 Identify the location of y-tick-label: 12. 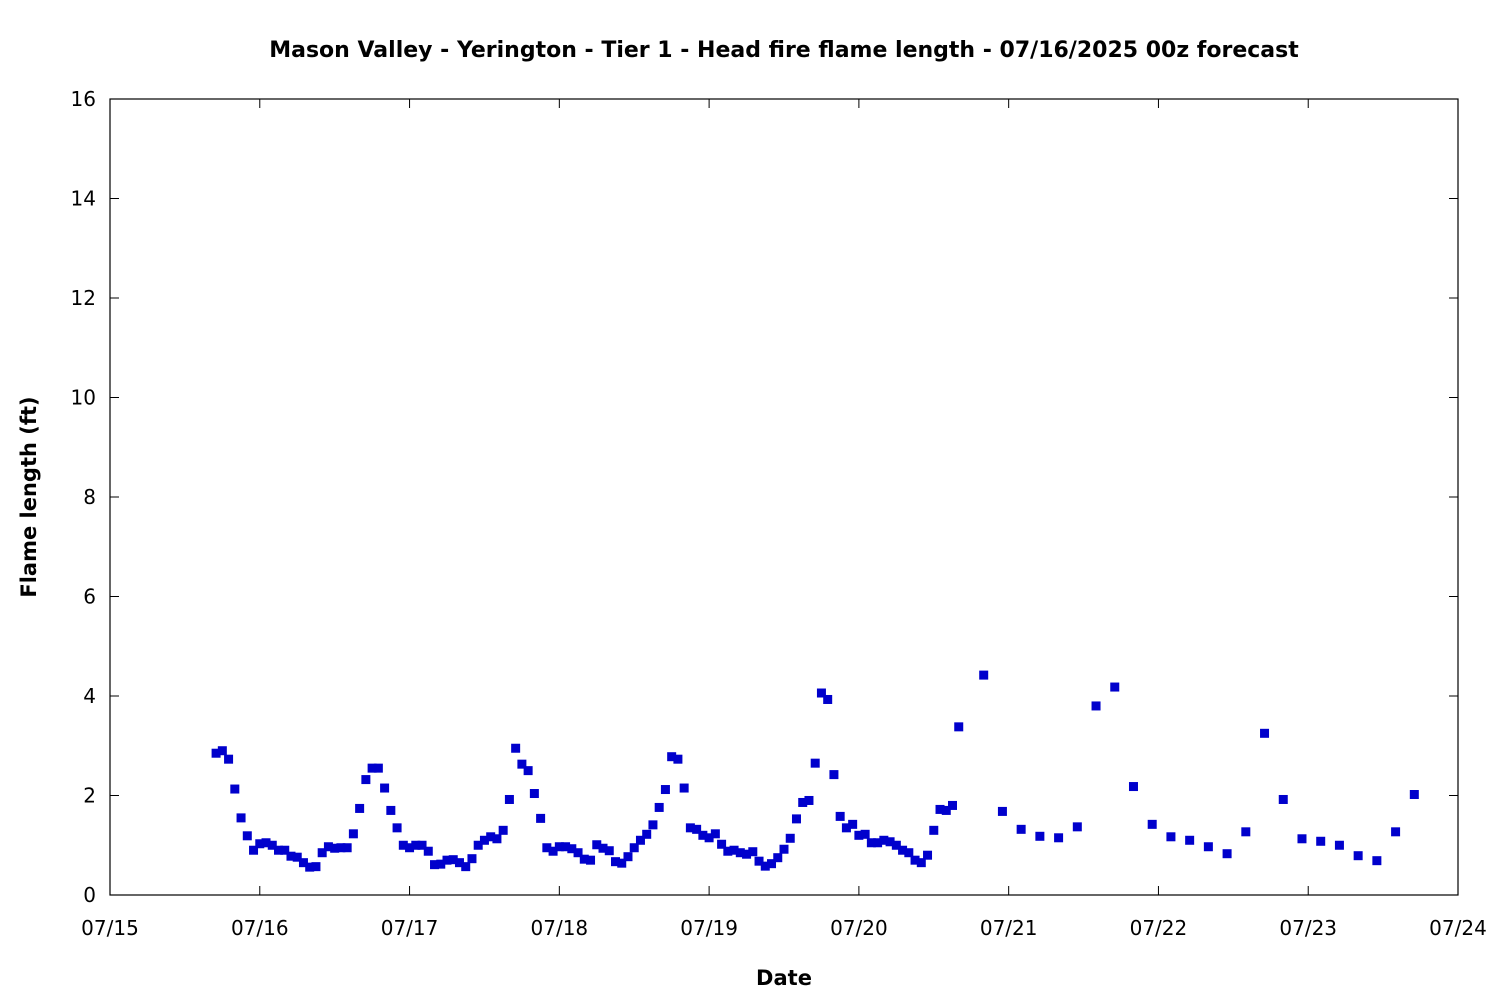
(83, 298).